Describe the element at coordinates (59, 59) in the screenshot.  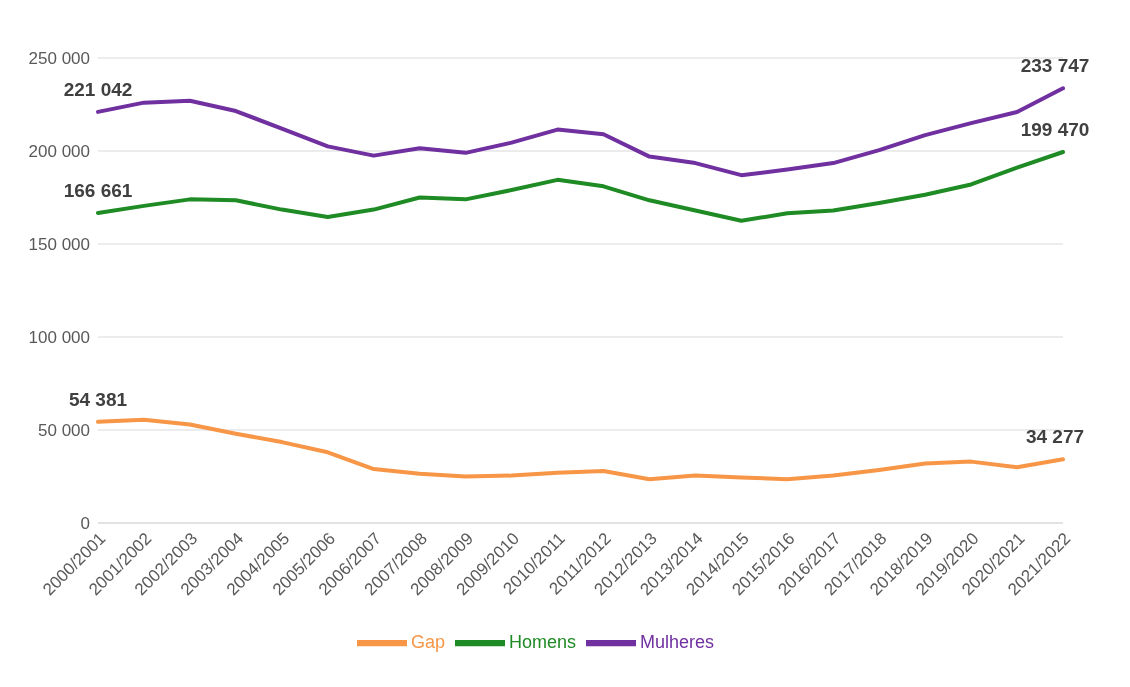
I see `y-tick-label: 250 000` at that location.